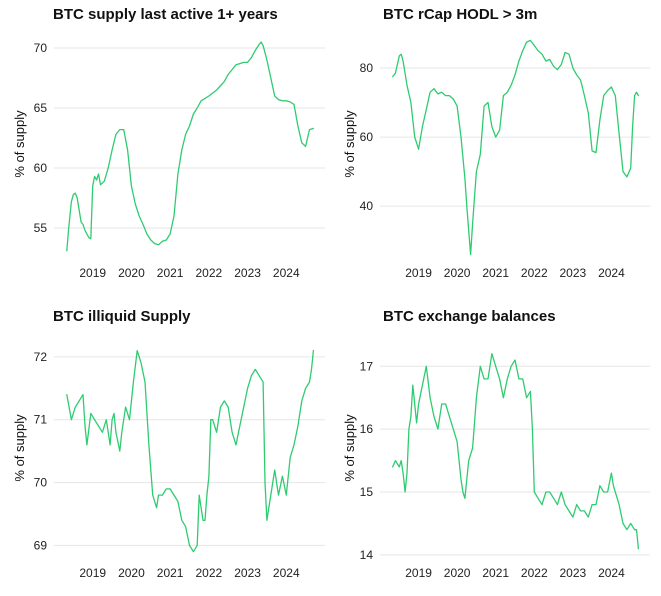 This screenshot has height=596, width=661. Describe the element at coordinates (367, 555) in the screenshot. I see `y-tick-label: 14` at that location.